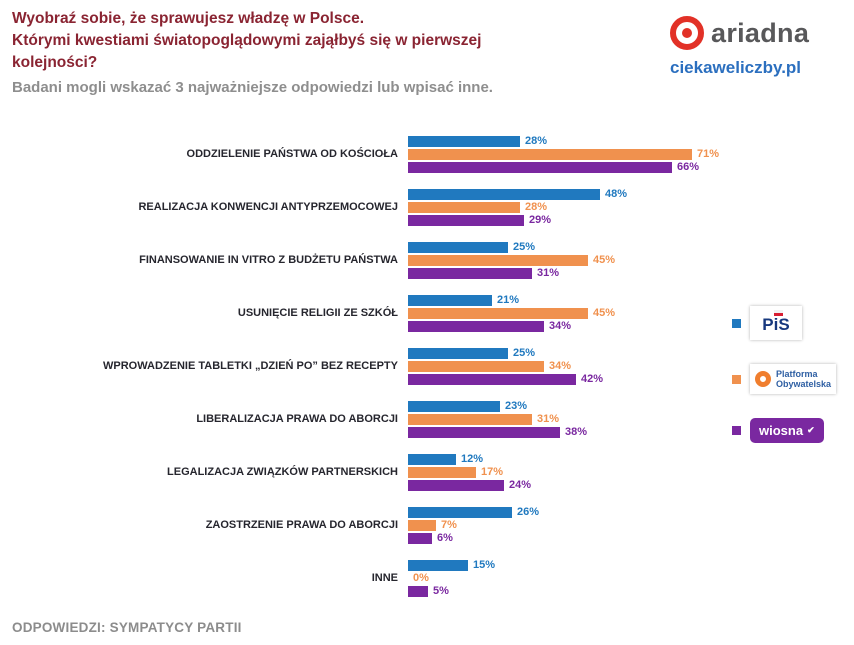  Describe the element at coordinates (708, 154) in the screenshot. I see `value-label: 71%` at that location.